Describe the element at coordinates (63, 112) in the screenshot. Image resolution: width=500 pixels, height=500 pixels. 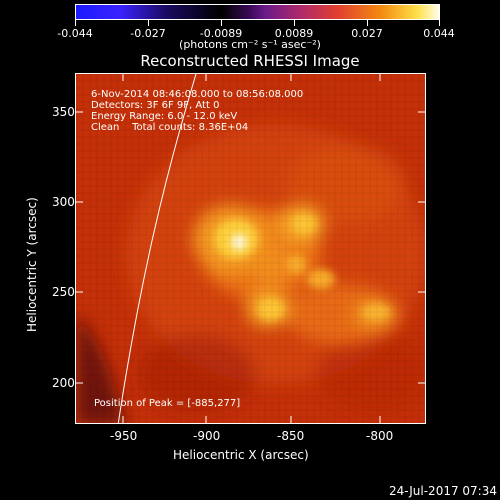
I see `y-tick-label: 350` at that location.